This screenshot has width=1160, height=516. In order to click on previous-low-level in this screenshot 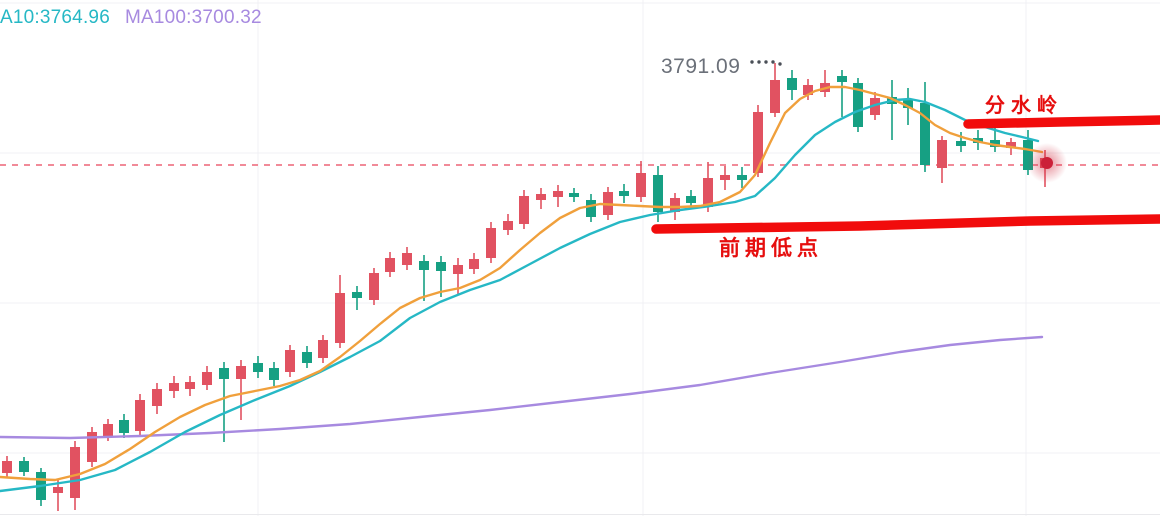, I will do `click(905, 224)`.